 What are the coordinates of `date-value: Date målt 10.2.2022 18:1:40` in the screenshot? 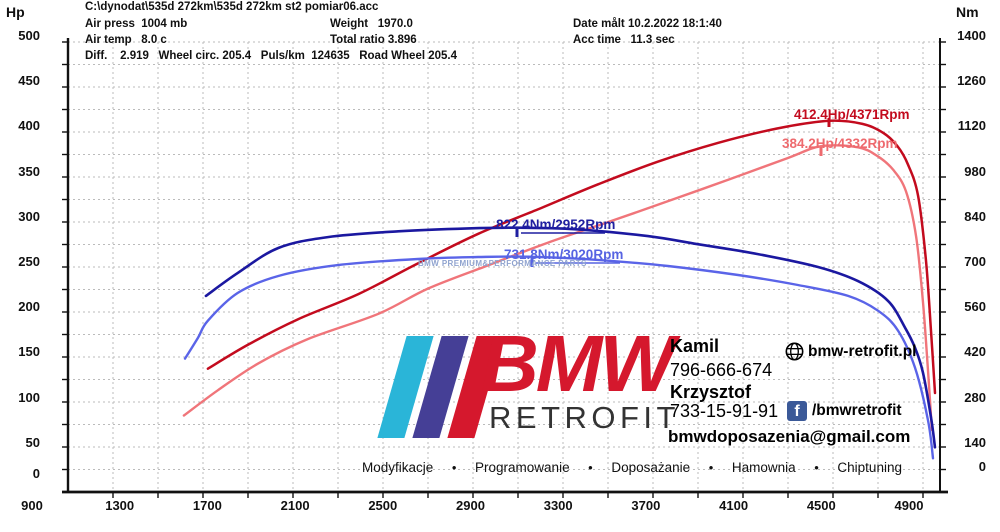 It's located at (647, 24).